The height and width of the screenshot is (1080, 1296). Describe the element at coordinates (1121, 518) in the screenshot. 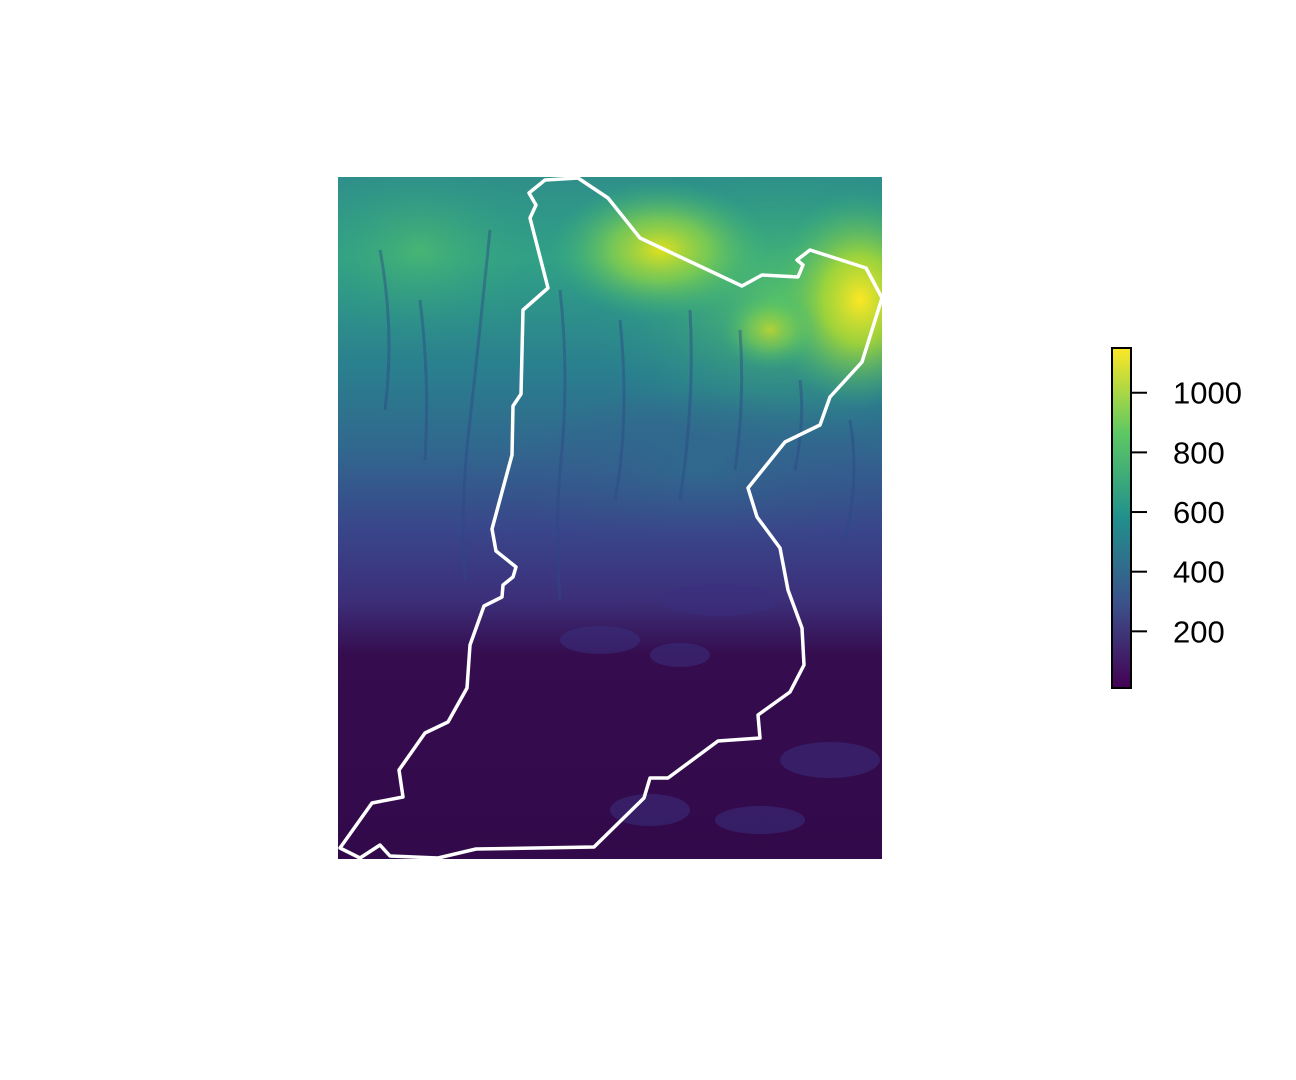

I see `colorbar-ramp` at that location.